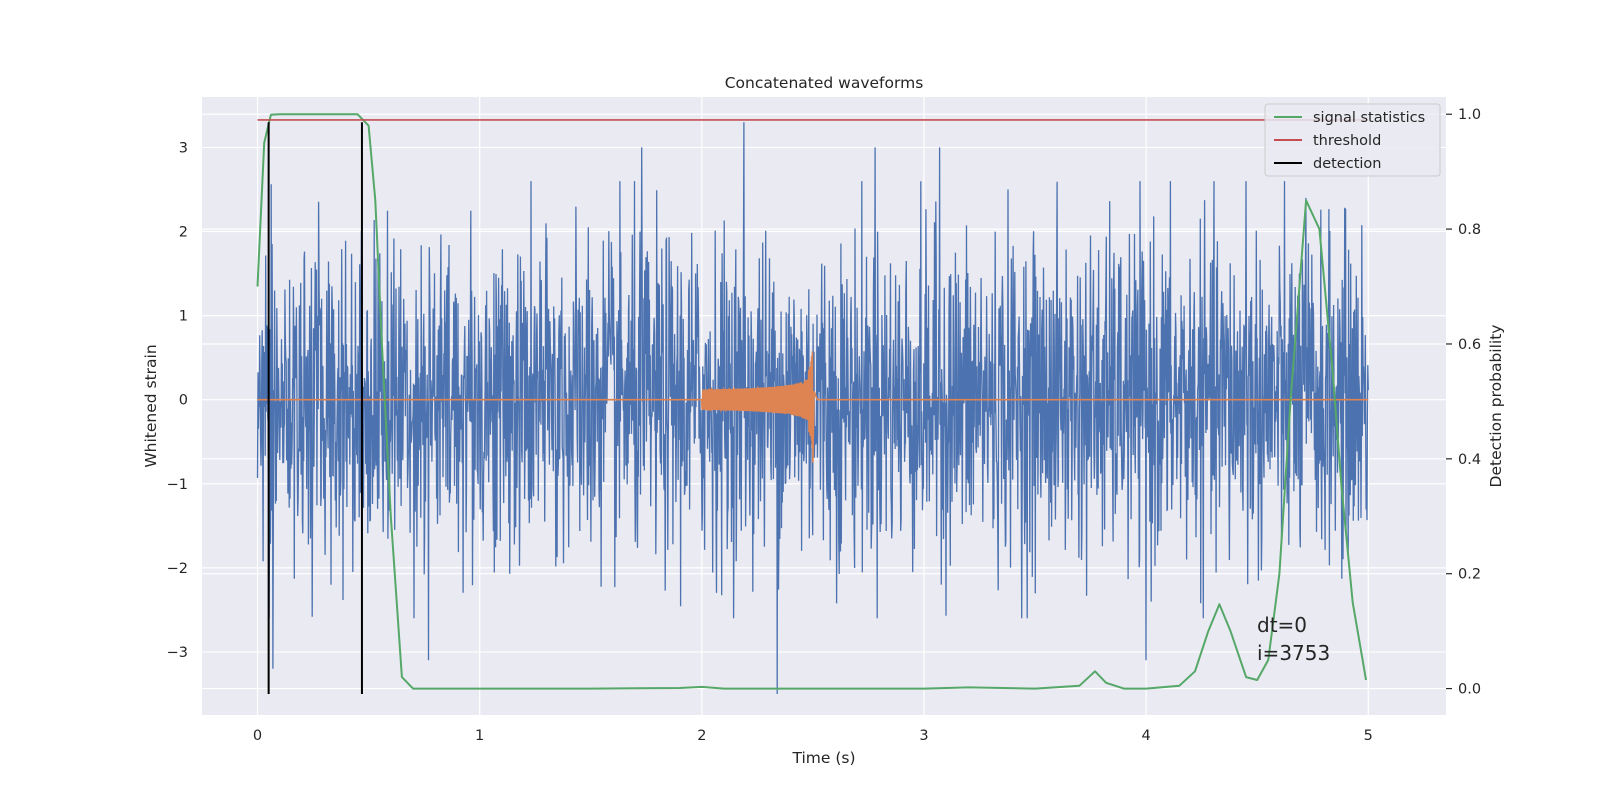 This screenshot has width=1600, height=804. I want to click on x-tick-label: 5, so click(1368, 736).